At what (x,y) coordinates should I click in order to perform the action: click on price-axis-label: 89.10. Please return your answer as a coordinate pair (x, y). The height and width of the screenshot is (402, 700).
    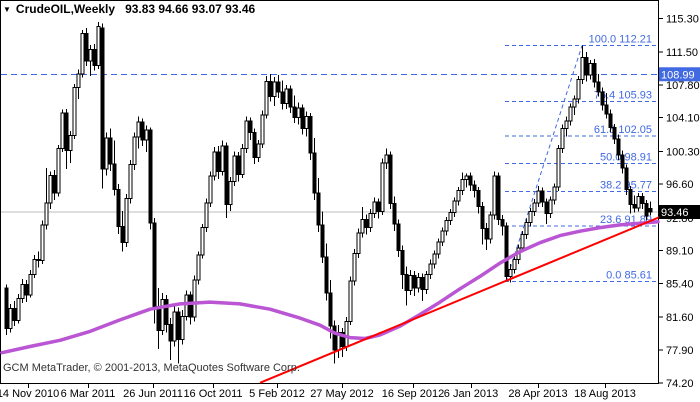
    Looking at the image, I should click on (680, 252).